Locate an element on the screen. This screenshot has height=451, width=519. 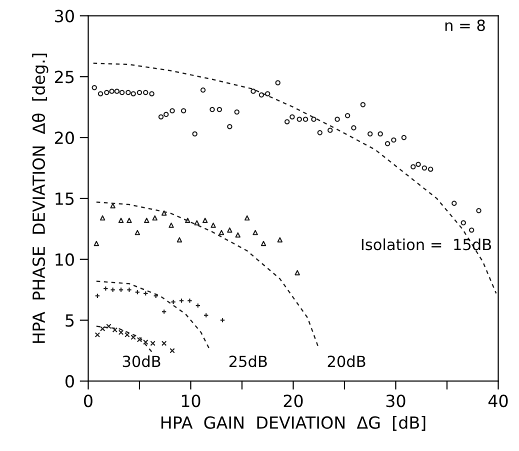
x-tick-label: 20 is located at coordinates (293, 401).